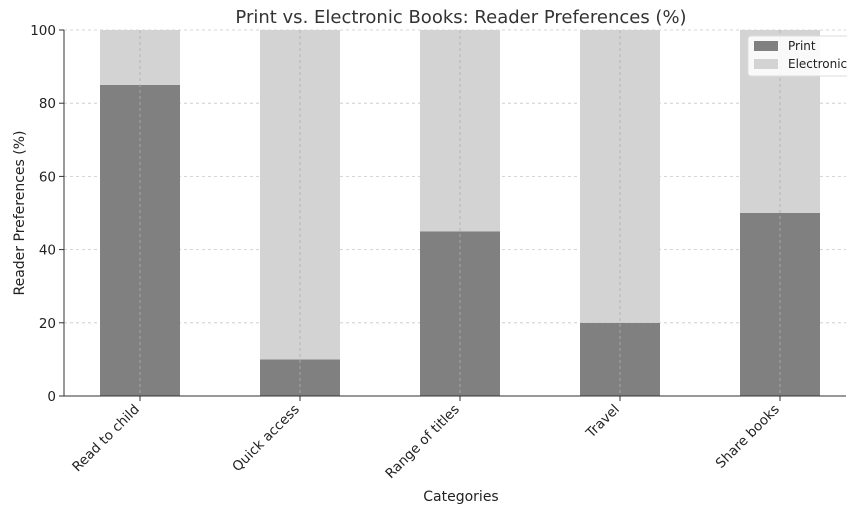 The height and width of the screenshot is (506, 847). I want to click on y-tick-label: 100, so click(43, 31).